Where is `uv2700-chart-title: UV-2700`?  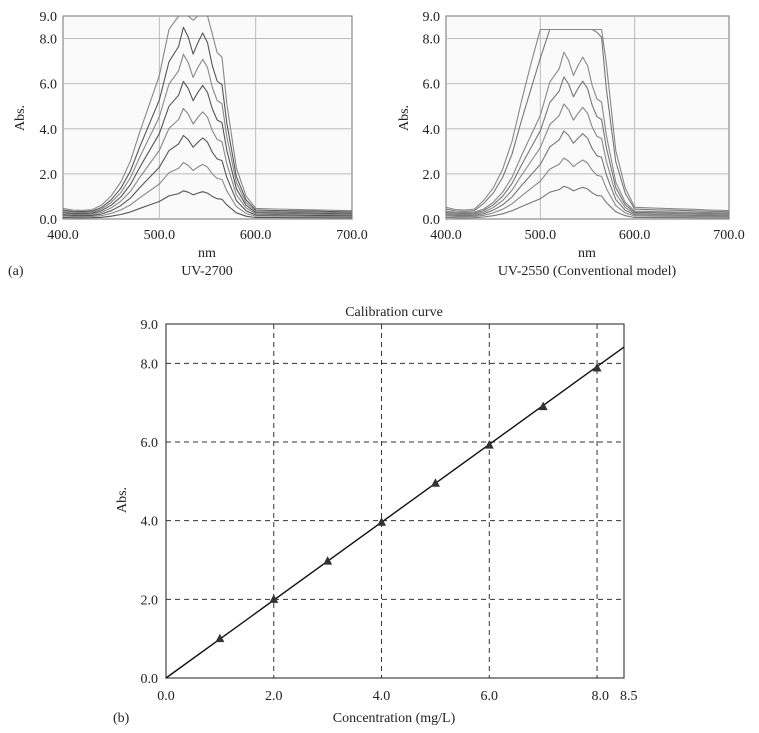
uv2700-chart-title: UV-2700 is located at coordinates (207, 271).